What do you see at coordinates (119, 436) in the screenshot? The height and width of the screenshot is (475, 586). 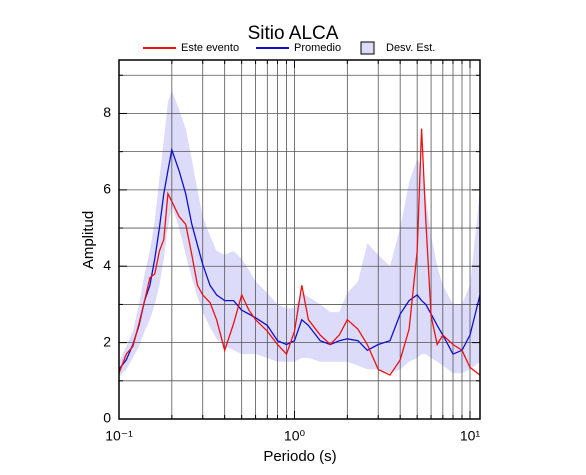 I see `x-tick-label: 10⁻¹` at bounding box center [119, 436].